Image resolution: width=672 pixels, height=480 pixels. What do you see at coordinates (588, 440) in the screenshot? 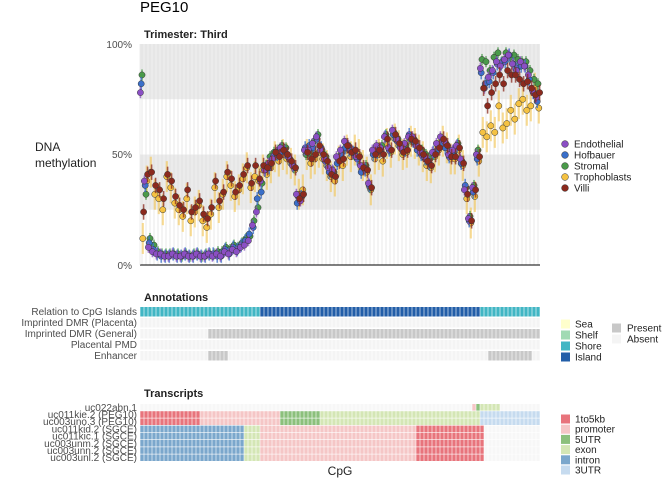
I see `legend-label-5utr: 5UTR` at bounding box center [588, 440].